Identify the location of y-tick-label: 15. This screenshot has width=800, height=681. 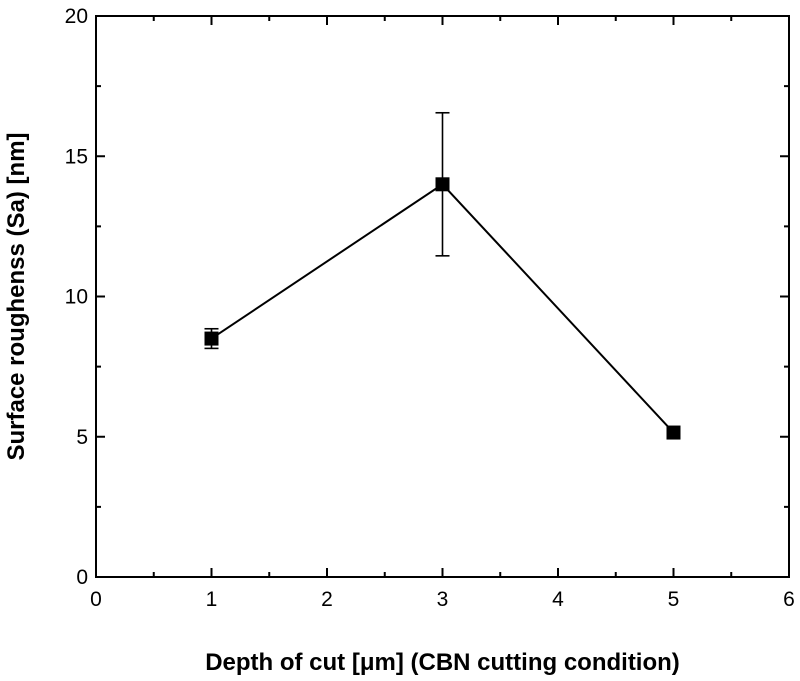
(76, 156).